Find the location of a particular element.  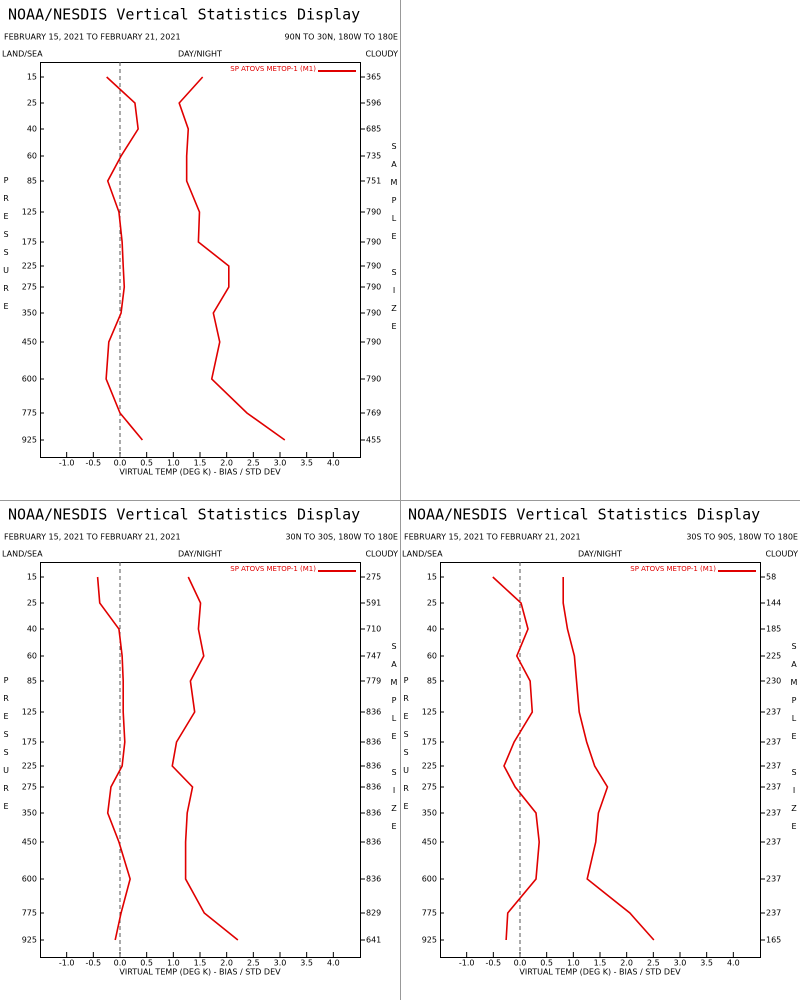

y-axis-label: PRESSURE is located at coordinates (6, 748).